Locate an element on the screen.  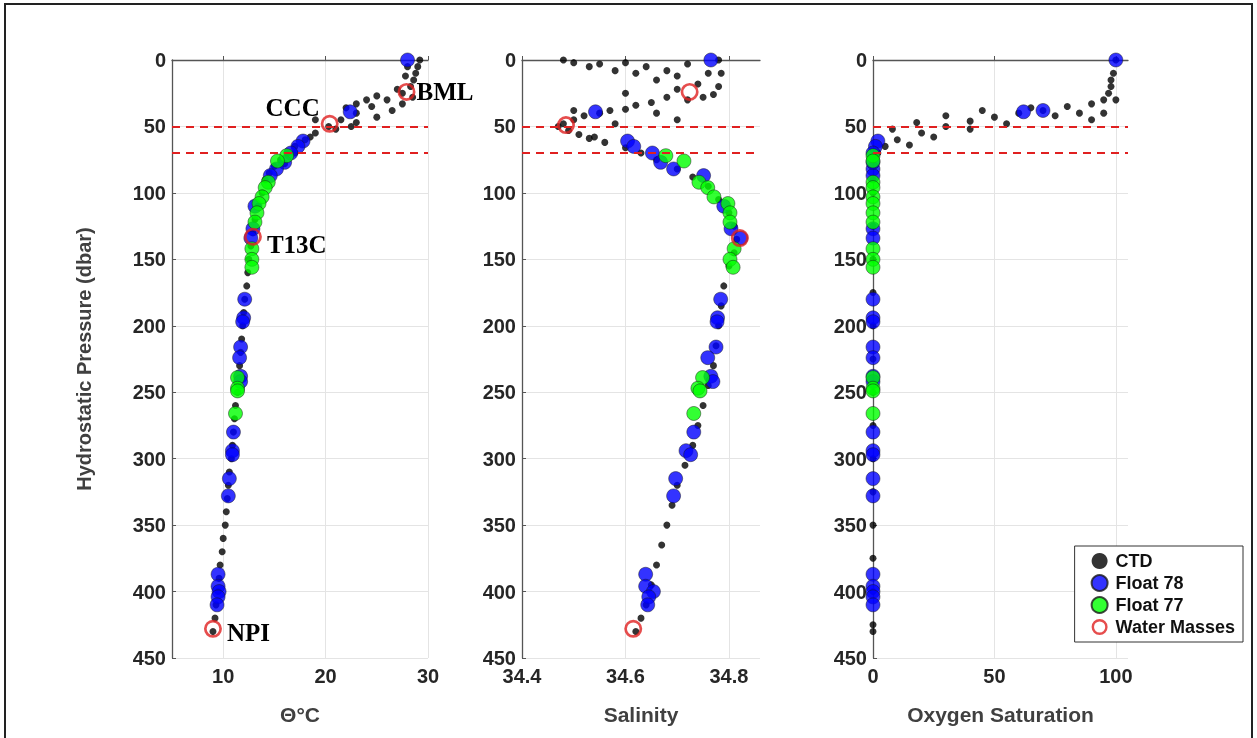
x-tick-label: 34.8 is located at coordinates (729, 676).